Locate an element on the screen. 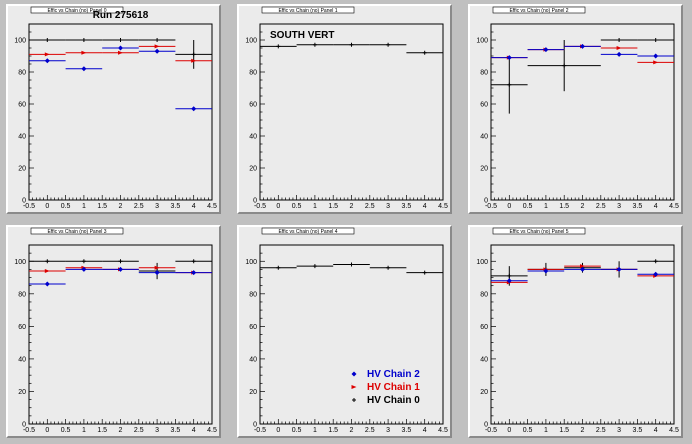  legend-label: HV Chain 2 is located at coordinates (393, 374).